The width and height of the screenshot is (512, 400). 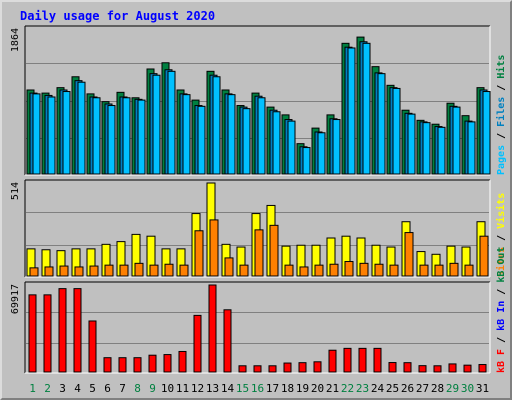 I want to click on kbytes-ymax-label: 69917, so click(x=15, y=299).